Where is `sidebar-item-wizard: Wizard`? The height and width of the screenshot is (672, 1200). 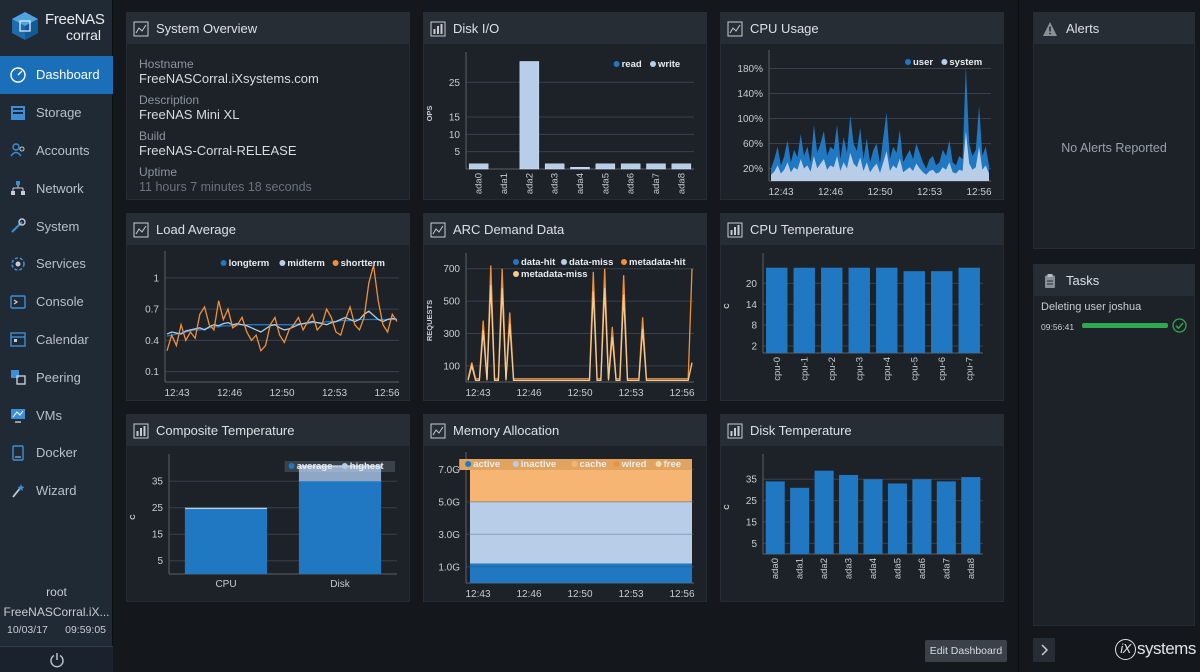 sidebar-item-wizard: Wizard is located at coordinates (56, 491).